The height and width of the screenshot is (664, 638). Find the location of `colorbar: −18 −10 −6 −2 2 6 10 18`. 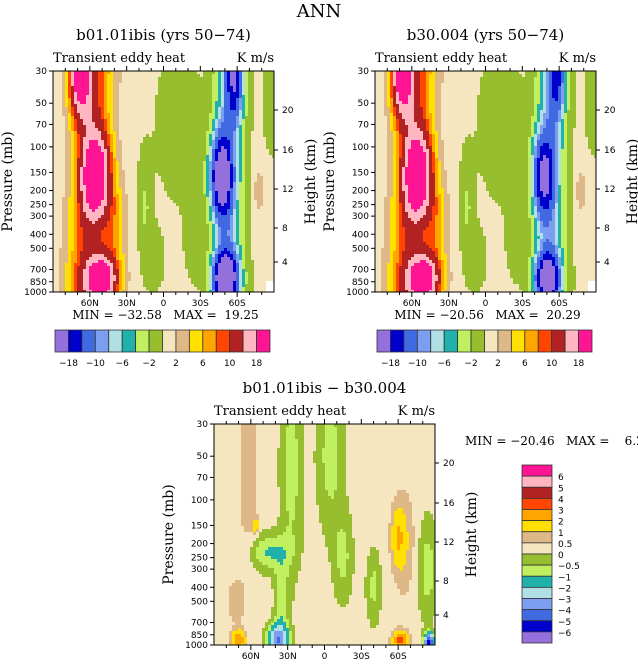

colorbar: −18 −10 −6 −2 2 6 10 18 is located at coordinates (162, 349).